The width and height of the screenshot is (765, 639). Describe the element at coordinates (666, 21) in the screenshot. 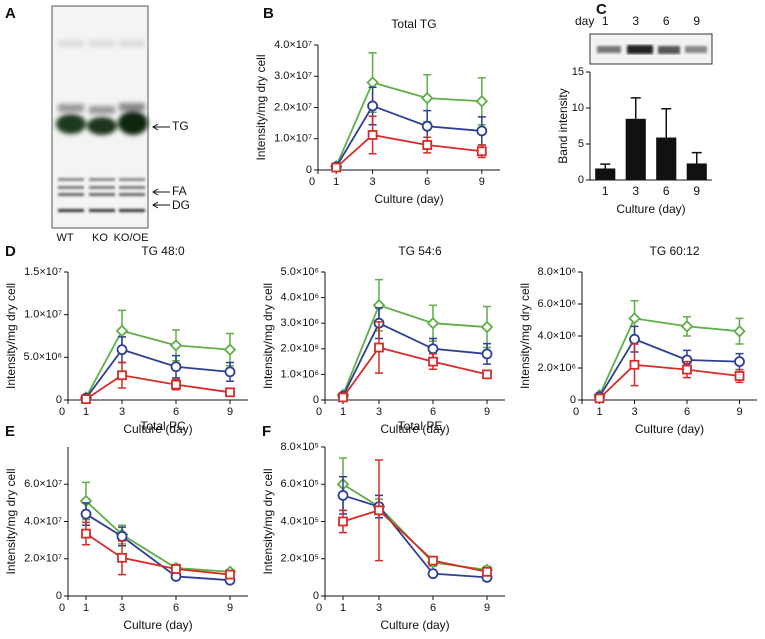

I see `lane-label: 6` at that location.